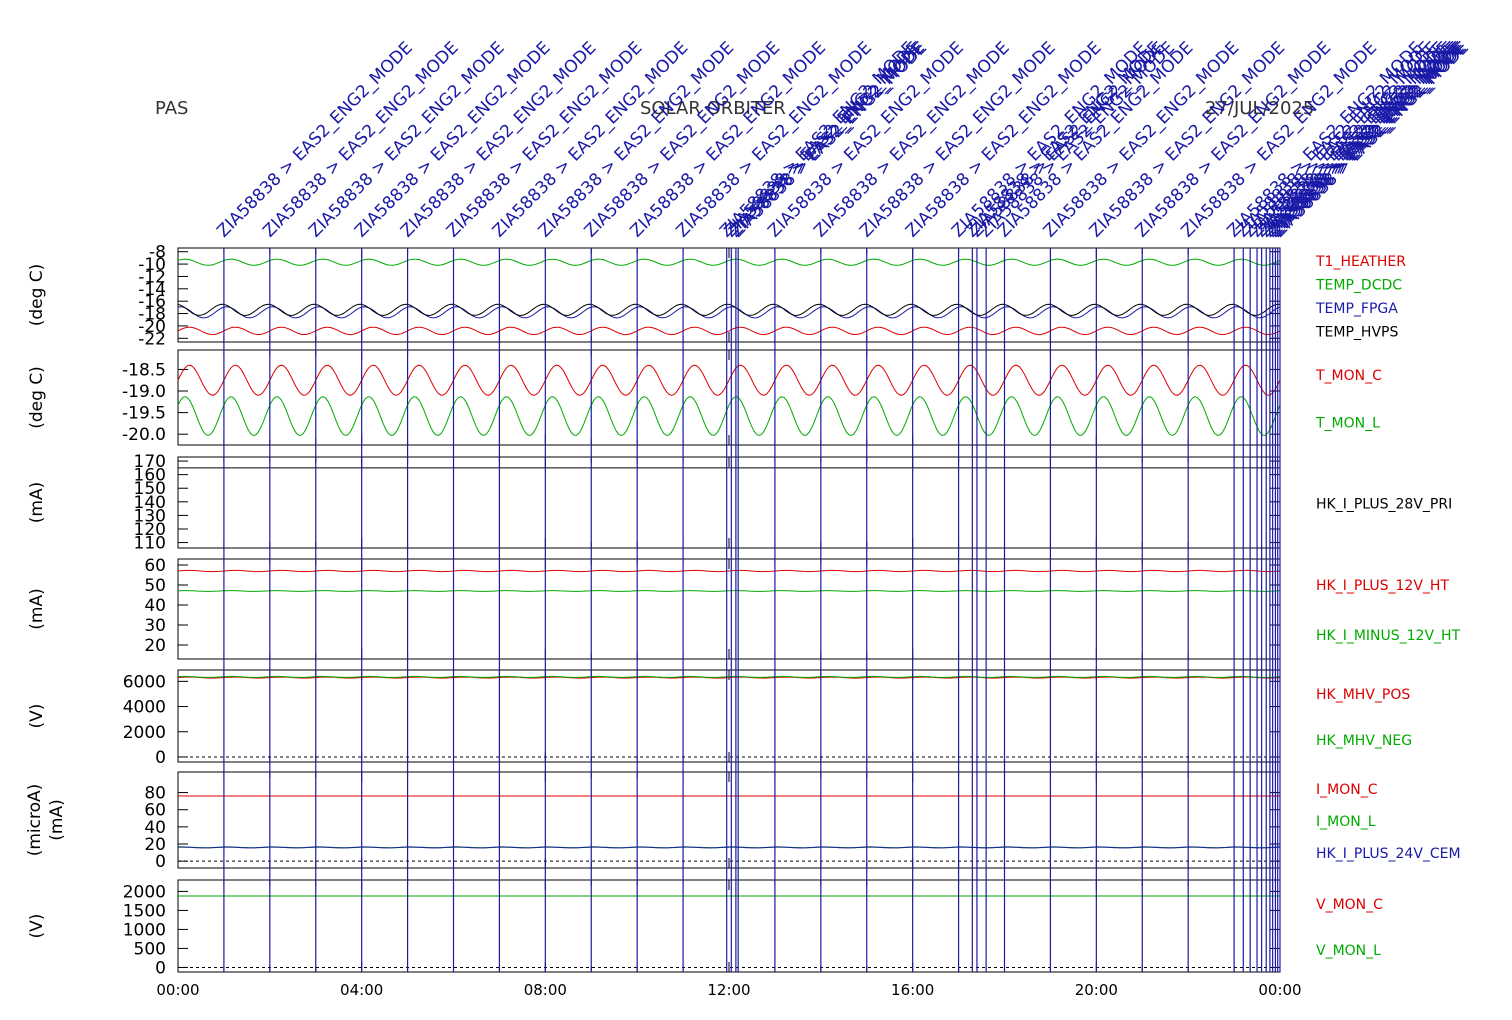 This screenshot has height=1020, width=1512. What do you see at coordinates (152, 265) in the screenshot?
I see `y-tick-label: -10` at bounding box center [152, 265].